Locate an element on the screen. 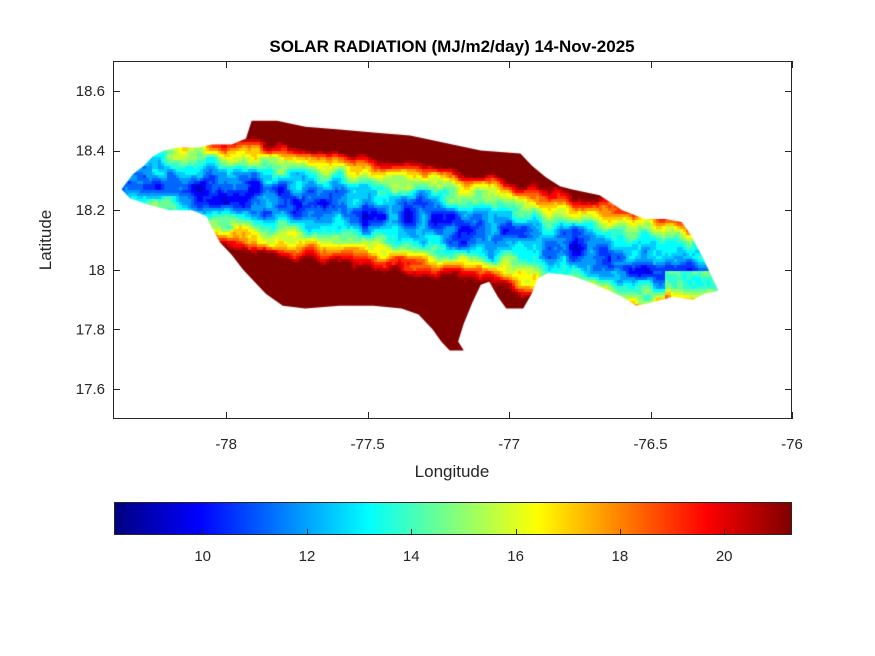 Image resolution: width=875 pixels, height=656 pixels. colorbar is located at coordinates (453, 518).